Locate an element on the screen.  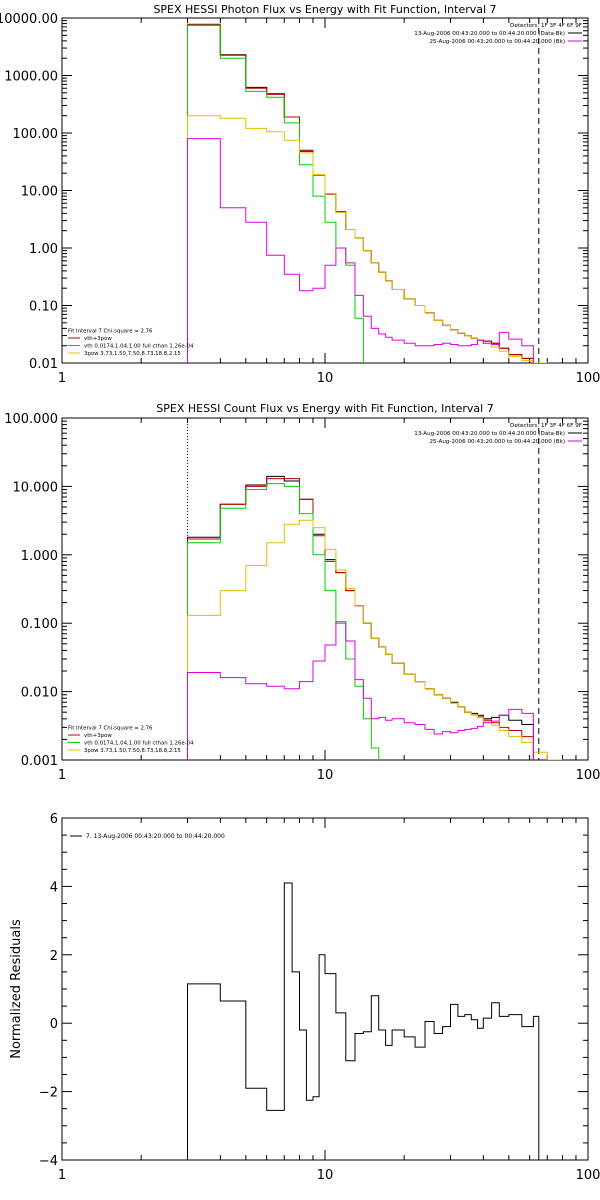
residual-y-tick-label: −2 is located at coordinates (48, 1093).